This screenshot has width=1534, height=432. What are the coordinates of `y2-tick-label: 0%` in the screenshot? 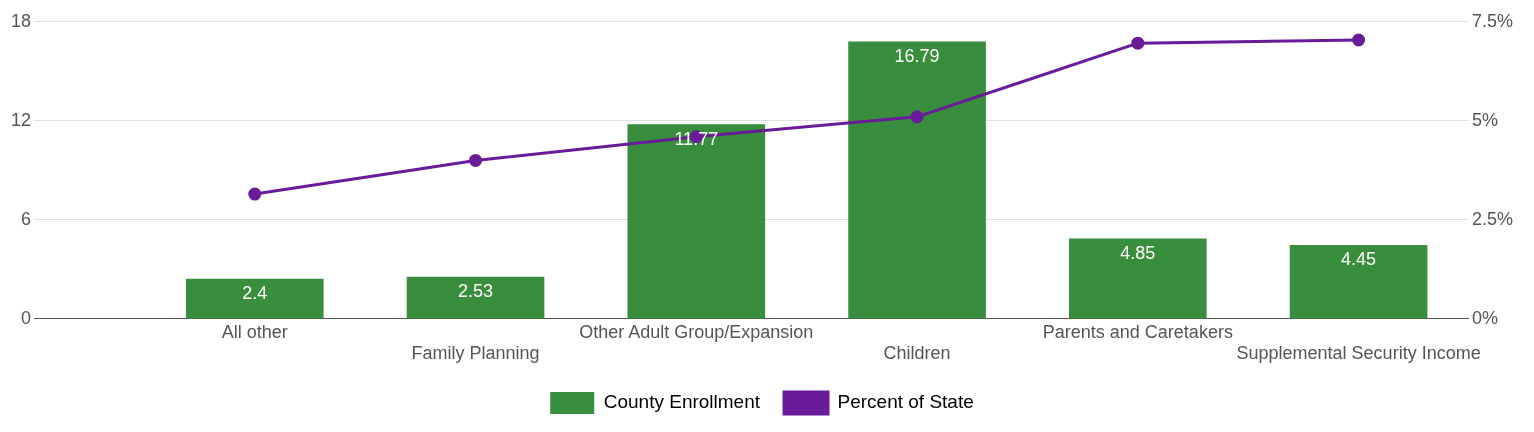 It's located at (1484, 317).